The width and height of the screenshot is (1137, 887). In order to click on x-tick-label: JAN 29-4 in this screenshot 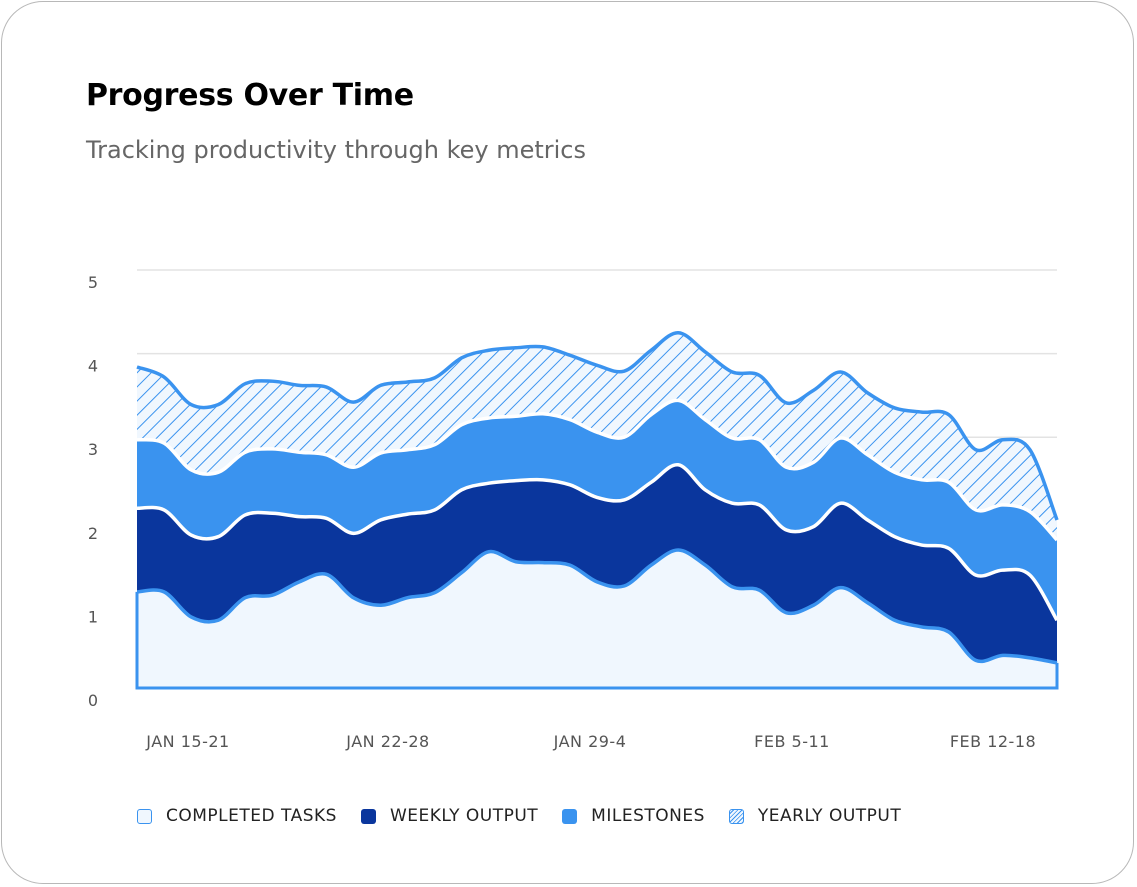, I will do `click(590, 741)`.